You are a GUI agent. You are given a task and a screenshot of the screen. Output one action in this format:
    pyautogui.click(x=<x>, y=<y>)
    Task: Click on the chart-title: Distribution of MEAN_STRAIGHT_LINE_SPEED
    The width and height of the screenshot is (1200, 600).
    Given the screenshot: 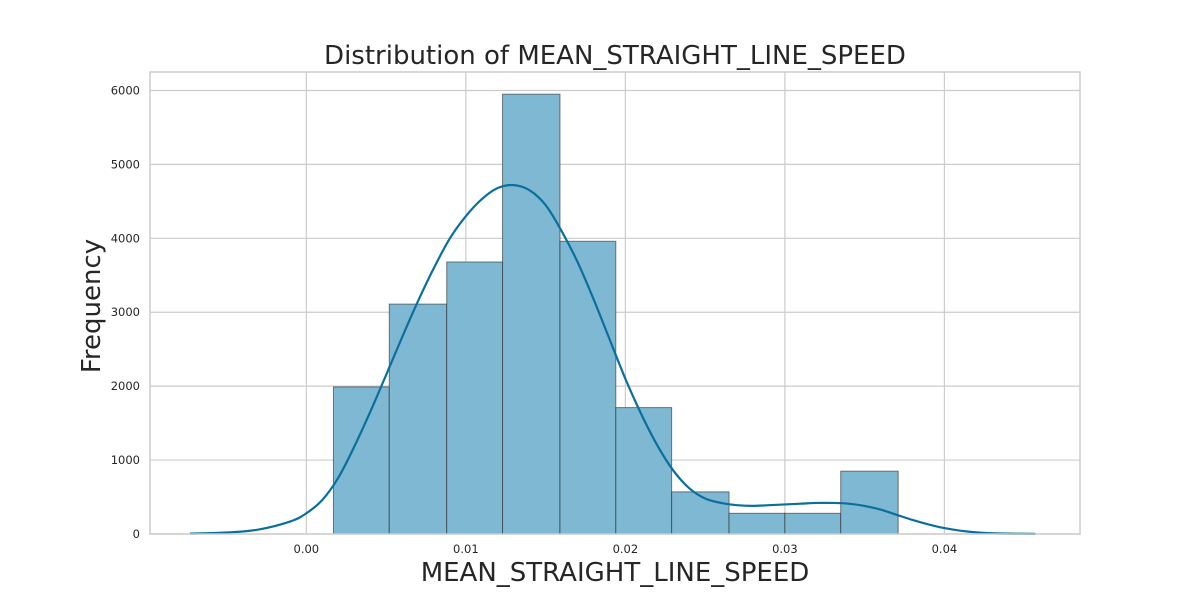 What is the action you would take?
    pyautogui.click(x=615, y=56)
    